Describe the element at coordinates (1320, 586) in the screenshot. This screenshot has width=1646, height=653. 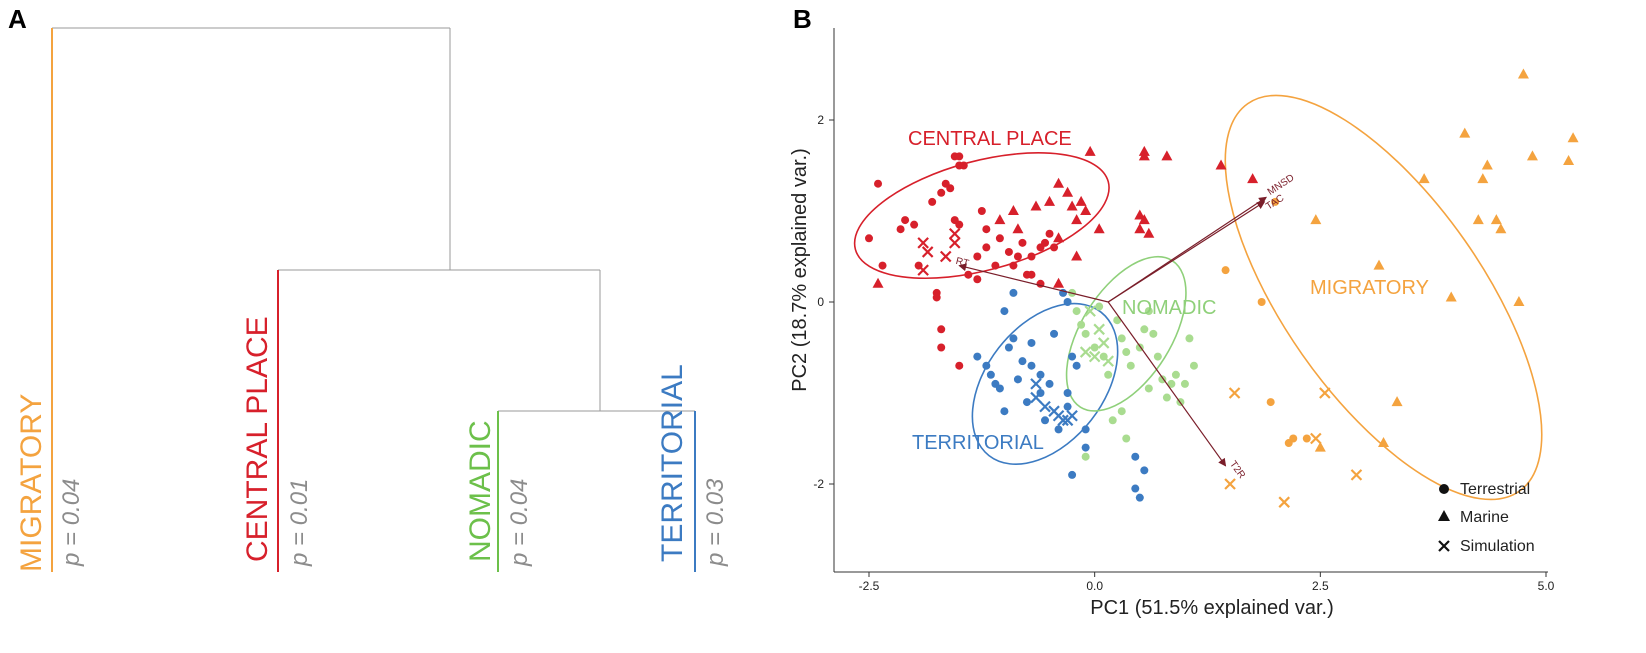
I see `x-tick-label: 2.5` at that location.